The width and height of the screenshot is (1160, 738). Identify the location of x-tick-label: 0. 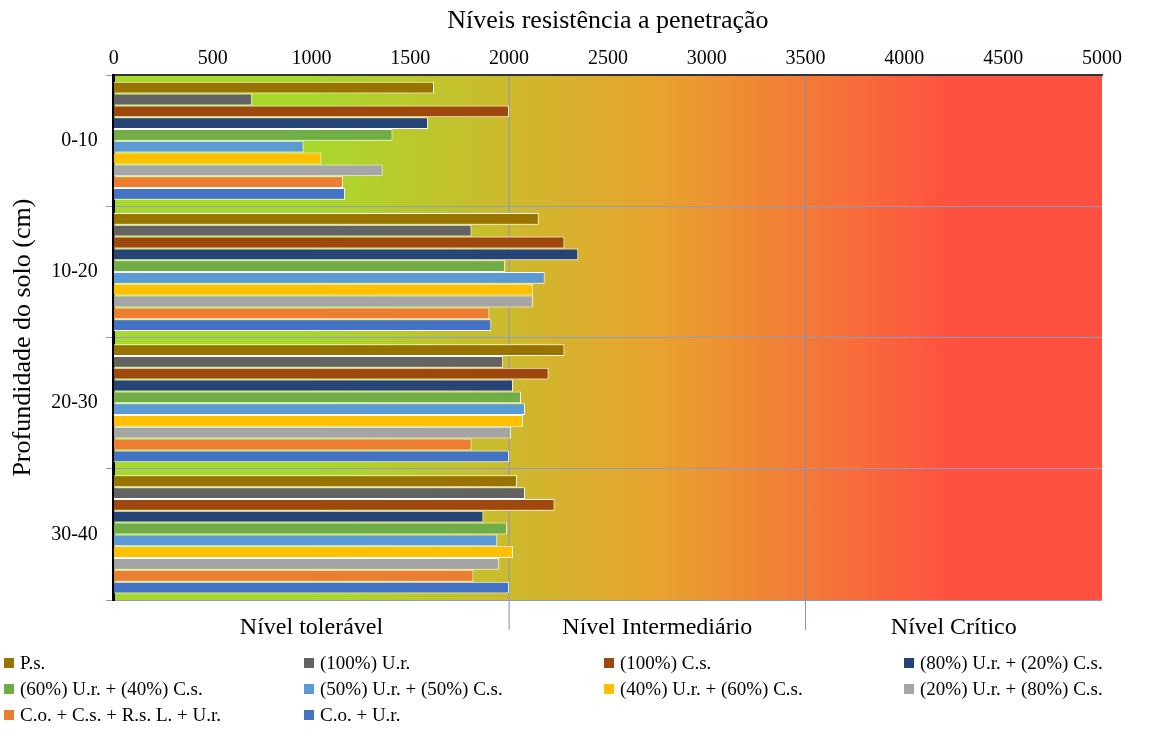
(113, 57).